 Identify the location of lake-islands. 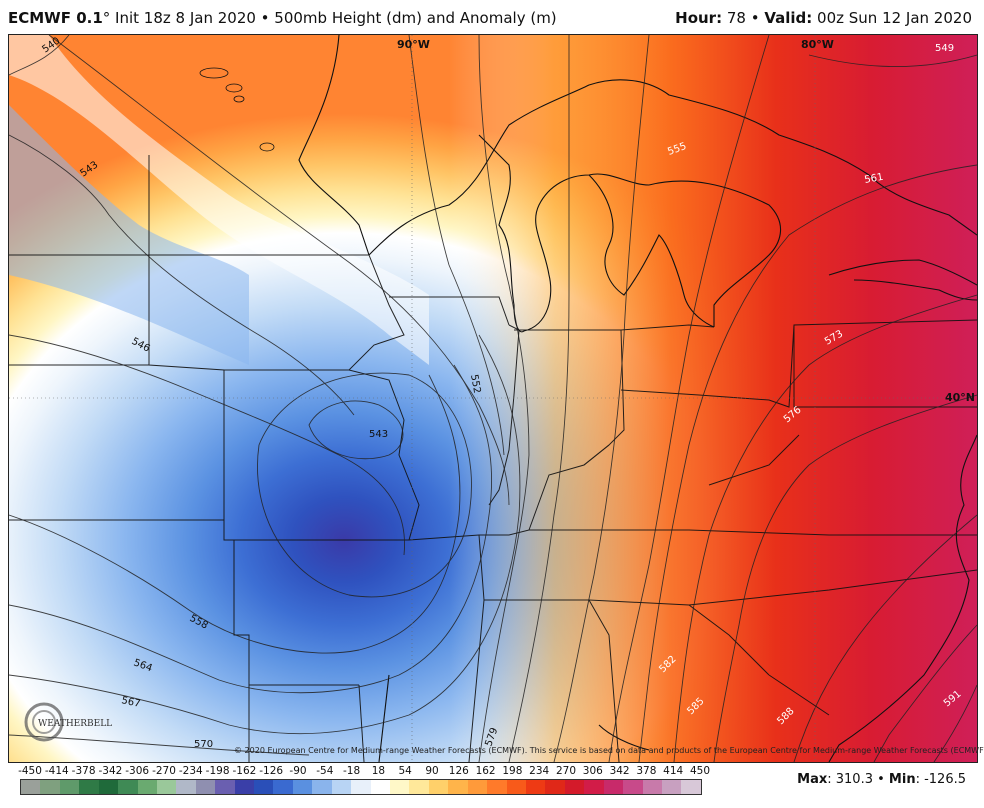
(237, 109).